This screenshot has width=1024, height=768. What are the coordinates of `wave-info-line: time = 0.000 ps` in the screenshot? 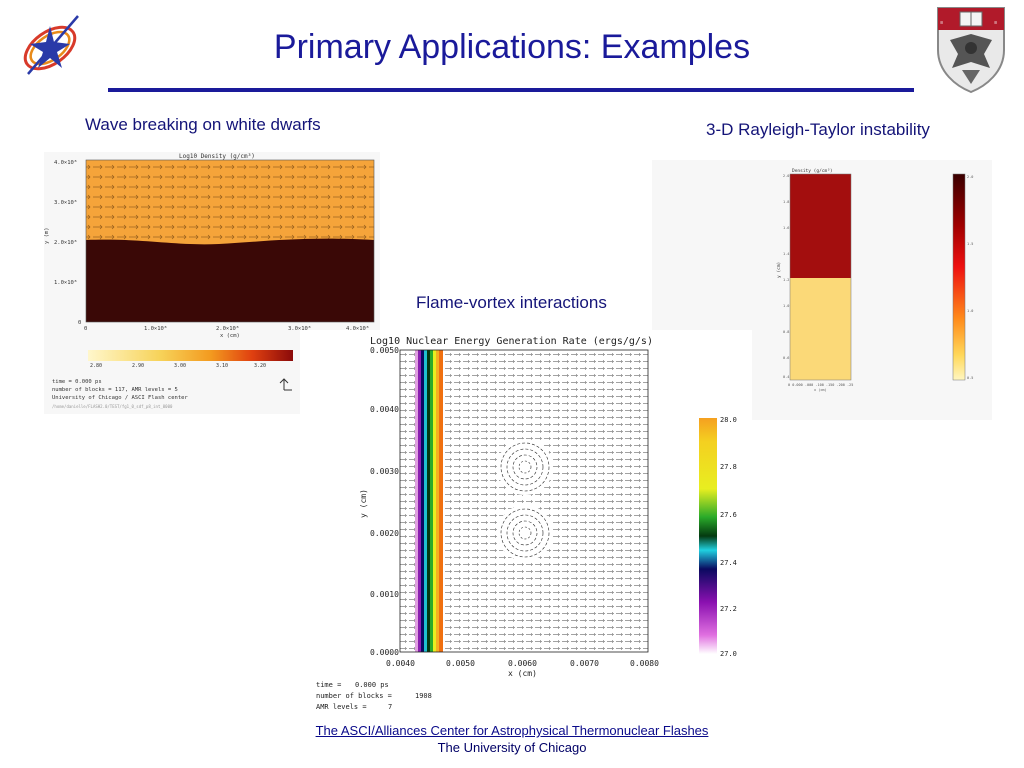 It's located at (77, 382).